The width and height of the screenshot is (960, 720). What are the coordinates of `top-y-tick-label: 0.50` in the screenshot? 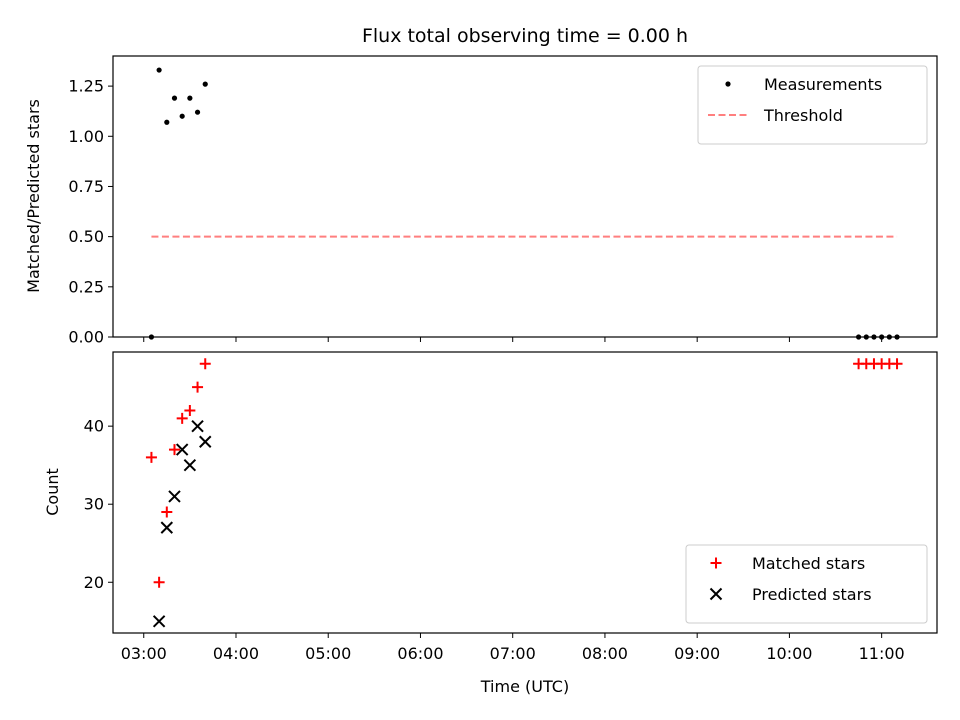 It's located at (86, 236).